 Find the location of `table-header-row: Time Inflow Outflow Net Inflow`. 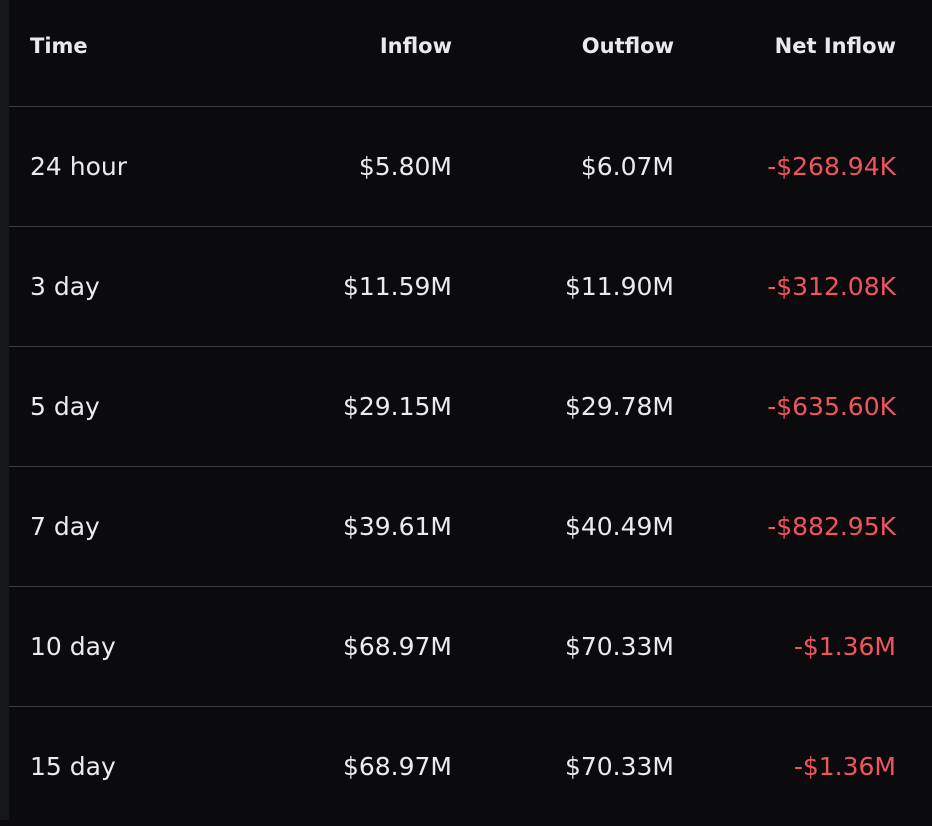

table-header-row: Time Inflow Outflow Net Inflow is located at coordinates (470, 53).